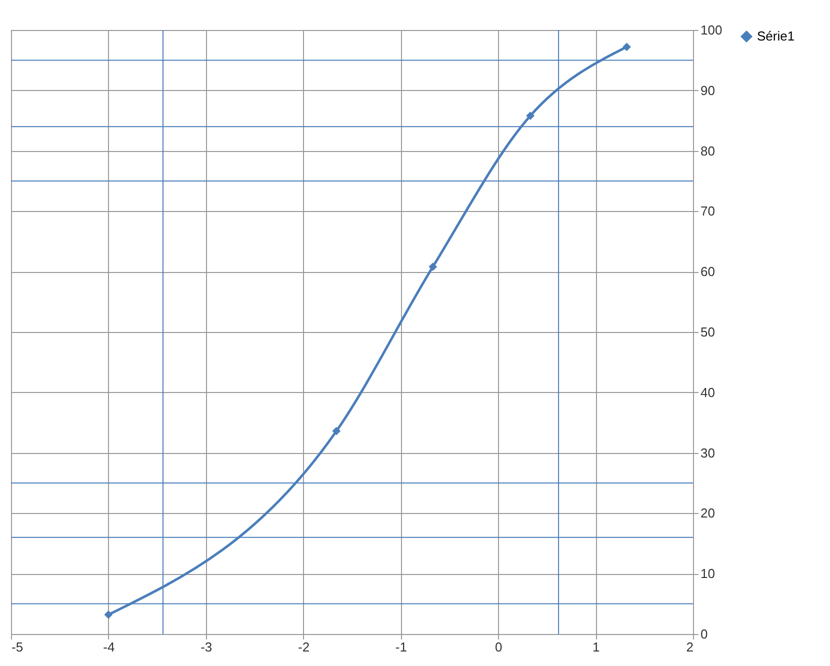 The height and width of the screenshot is (666, 830). Describe the element at coordinates (707, 574) in the screenshot. I see `y-tick-label: 10` at that location.